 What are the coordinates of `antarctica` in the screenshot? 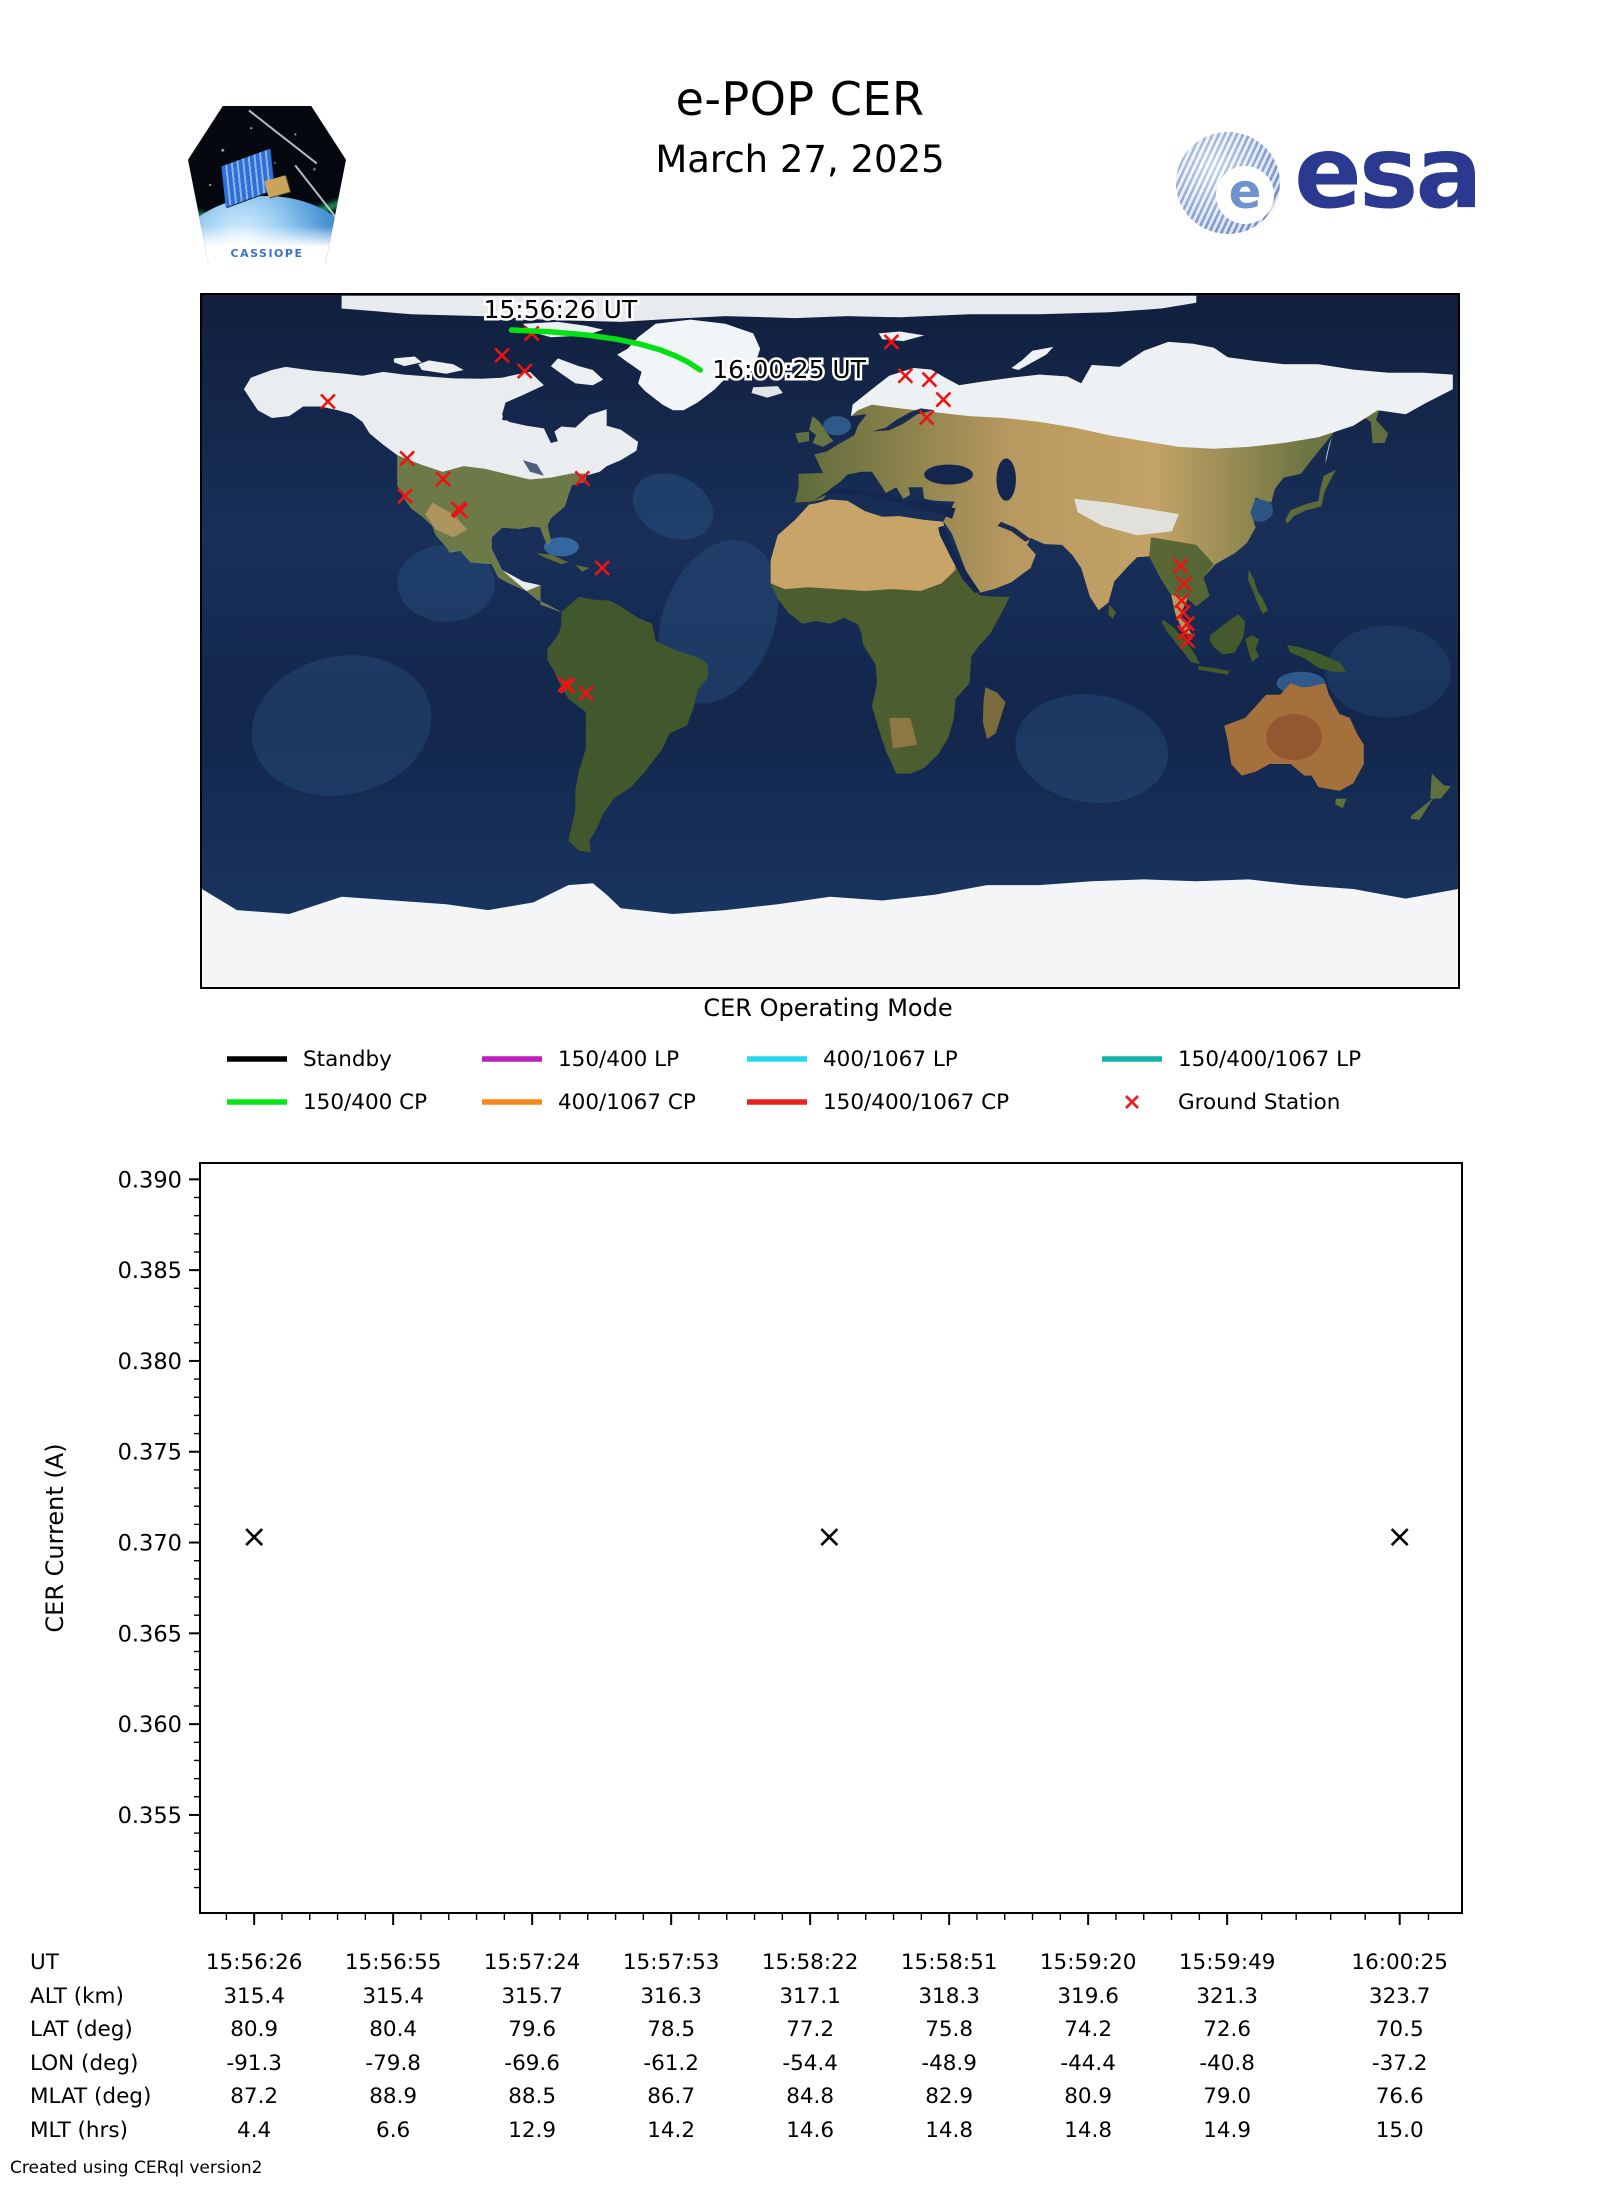 It's located at (830, 933).